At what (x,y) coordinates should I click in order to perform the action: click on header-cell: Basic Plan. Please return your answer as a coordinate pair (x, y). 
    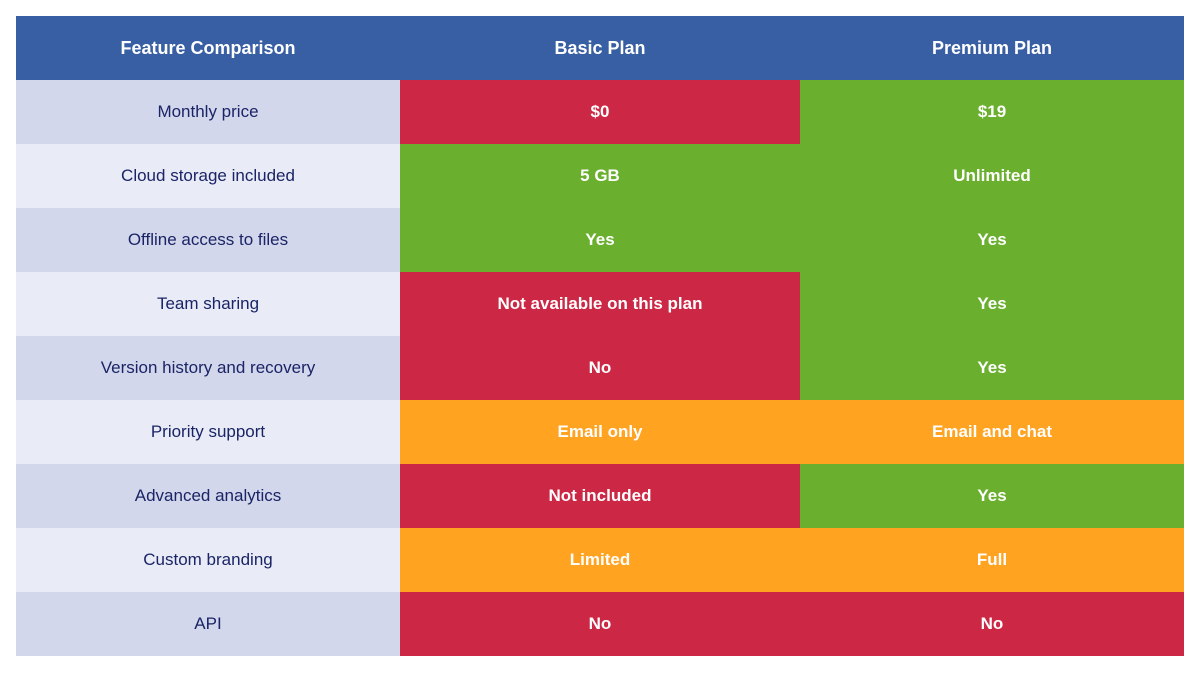
    Looking at the image, I should click on (600, 48).